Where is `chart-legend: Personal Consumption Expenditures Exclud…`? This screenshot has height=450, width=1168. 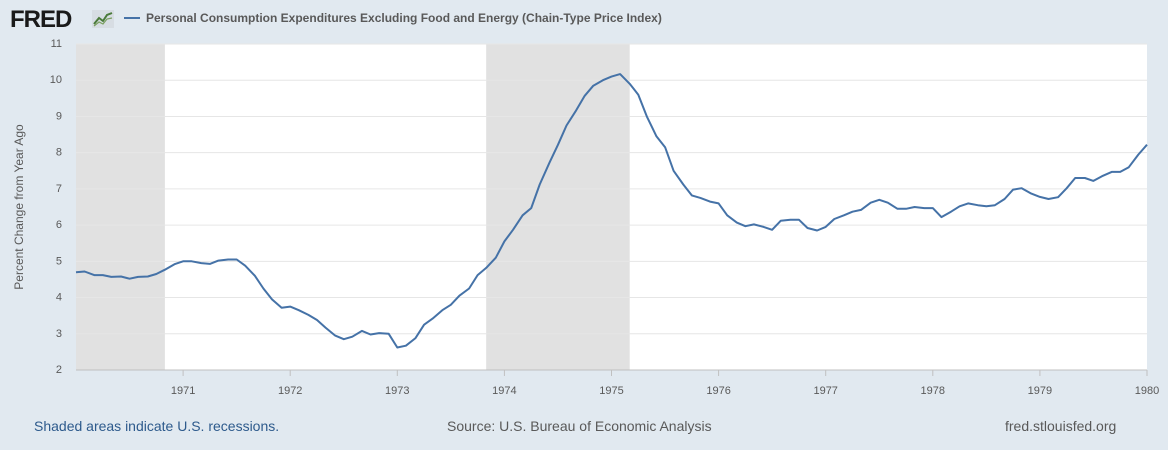 chart-legend: Personal Consumption Expenditures Exclud… is located at coordinates (393, 18).